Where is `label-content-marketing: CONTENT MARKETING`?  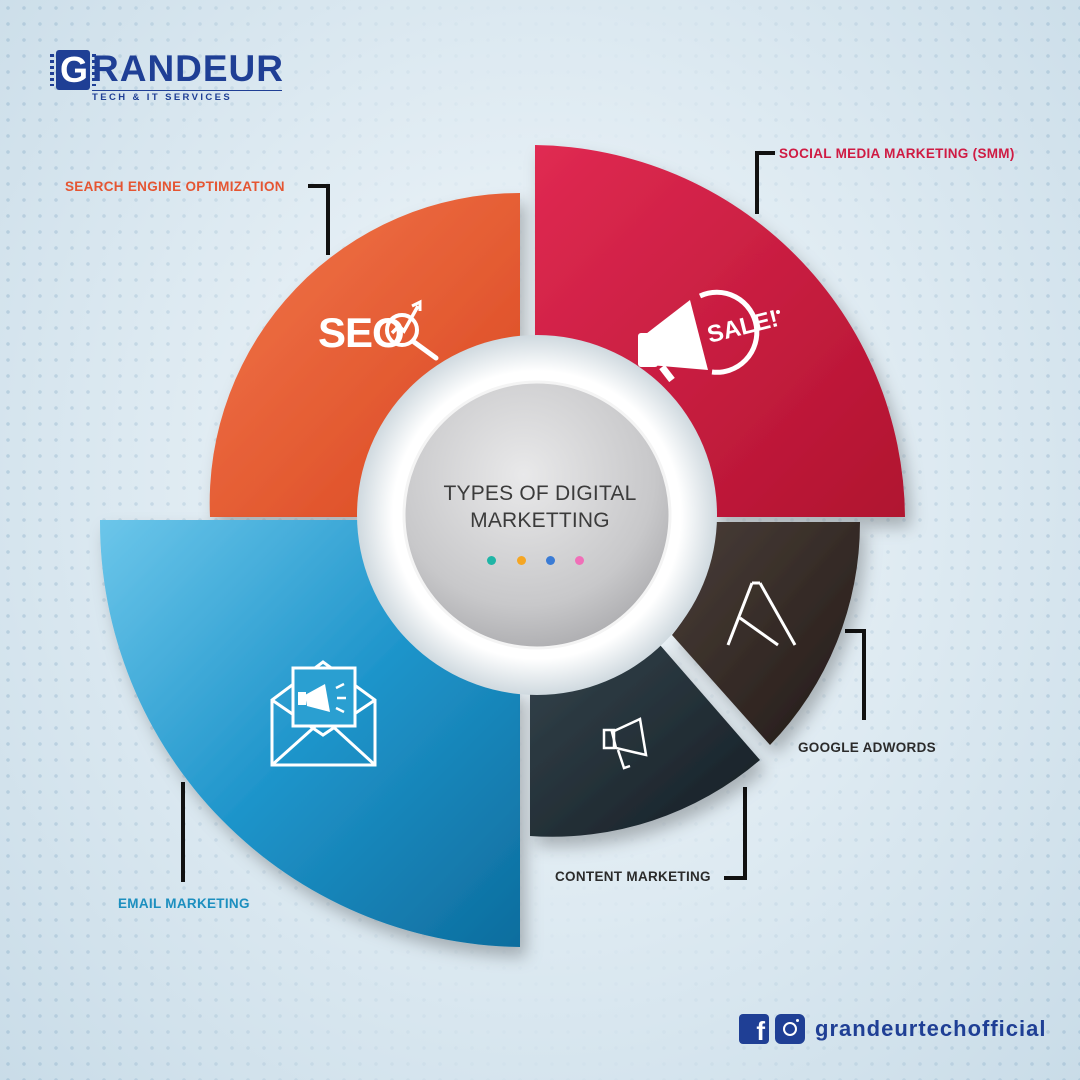
label-content-marketing: CONTENT MARKETING is located at coordinates (633, 876).